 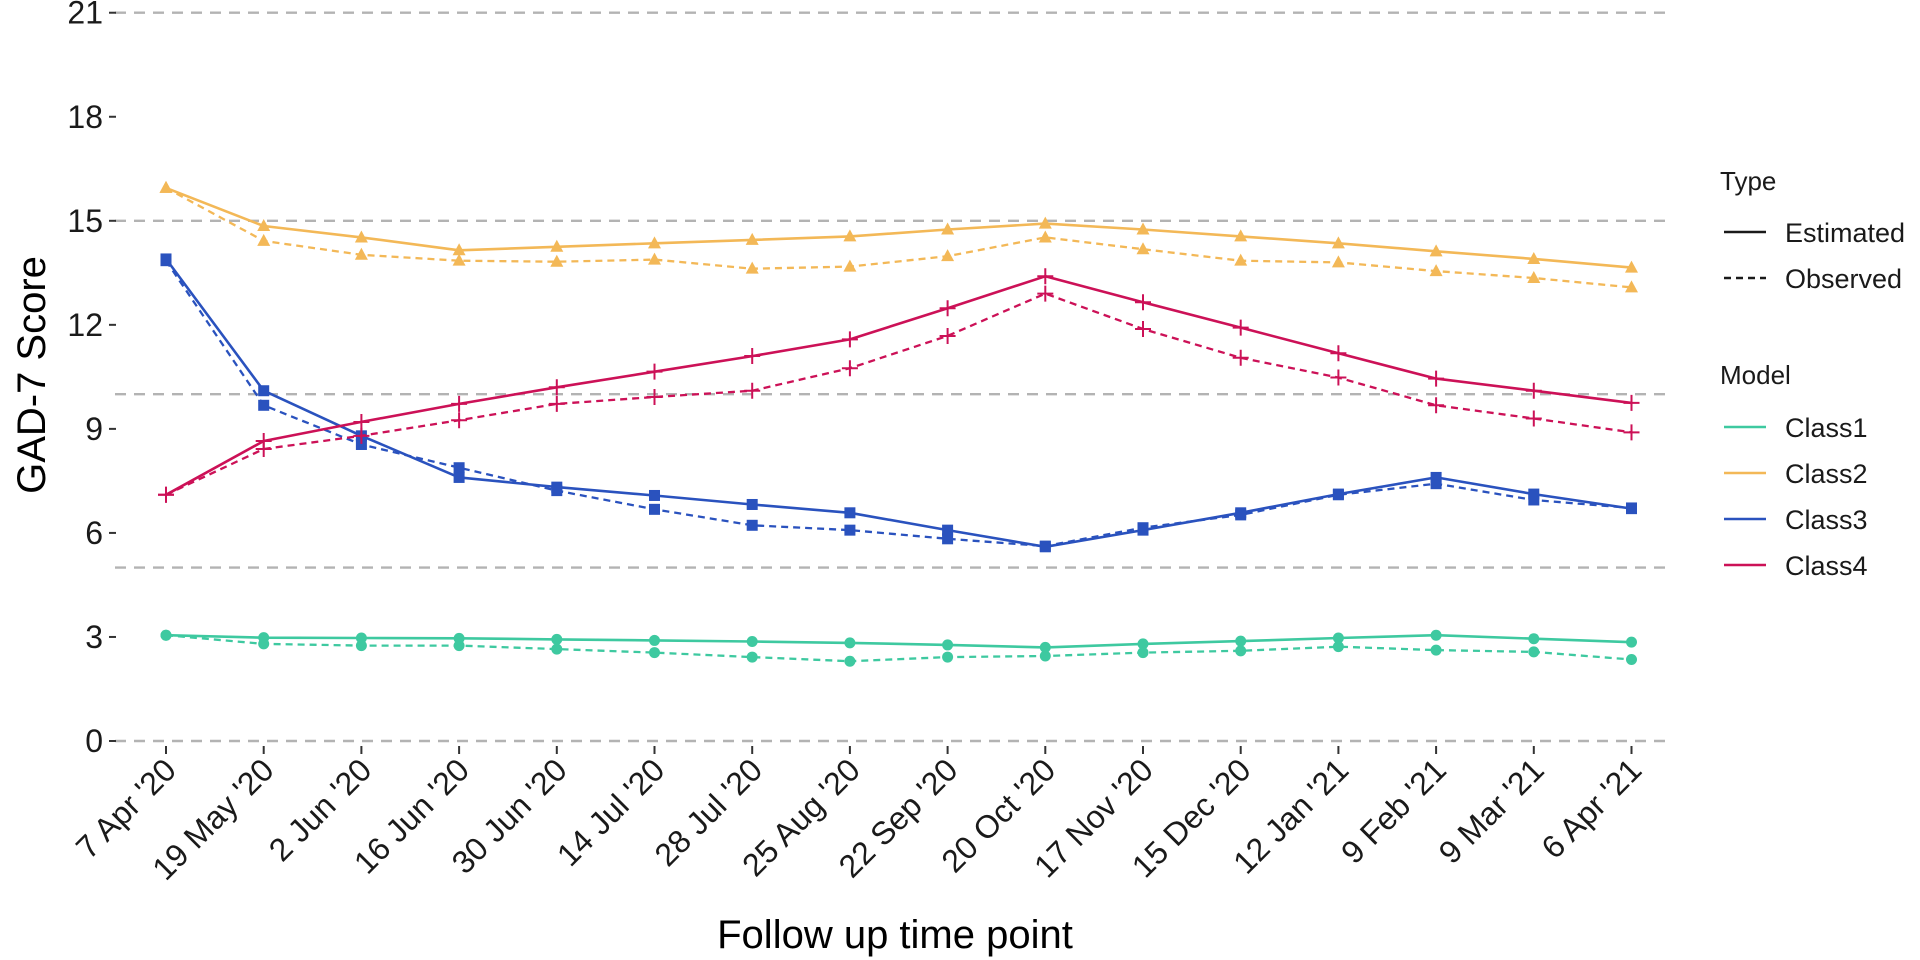 What do you see at coordinates (1755, 375) in the screenshot?
I see `legend-model-title: Model` at bounding box center [1755, 375].